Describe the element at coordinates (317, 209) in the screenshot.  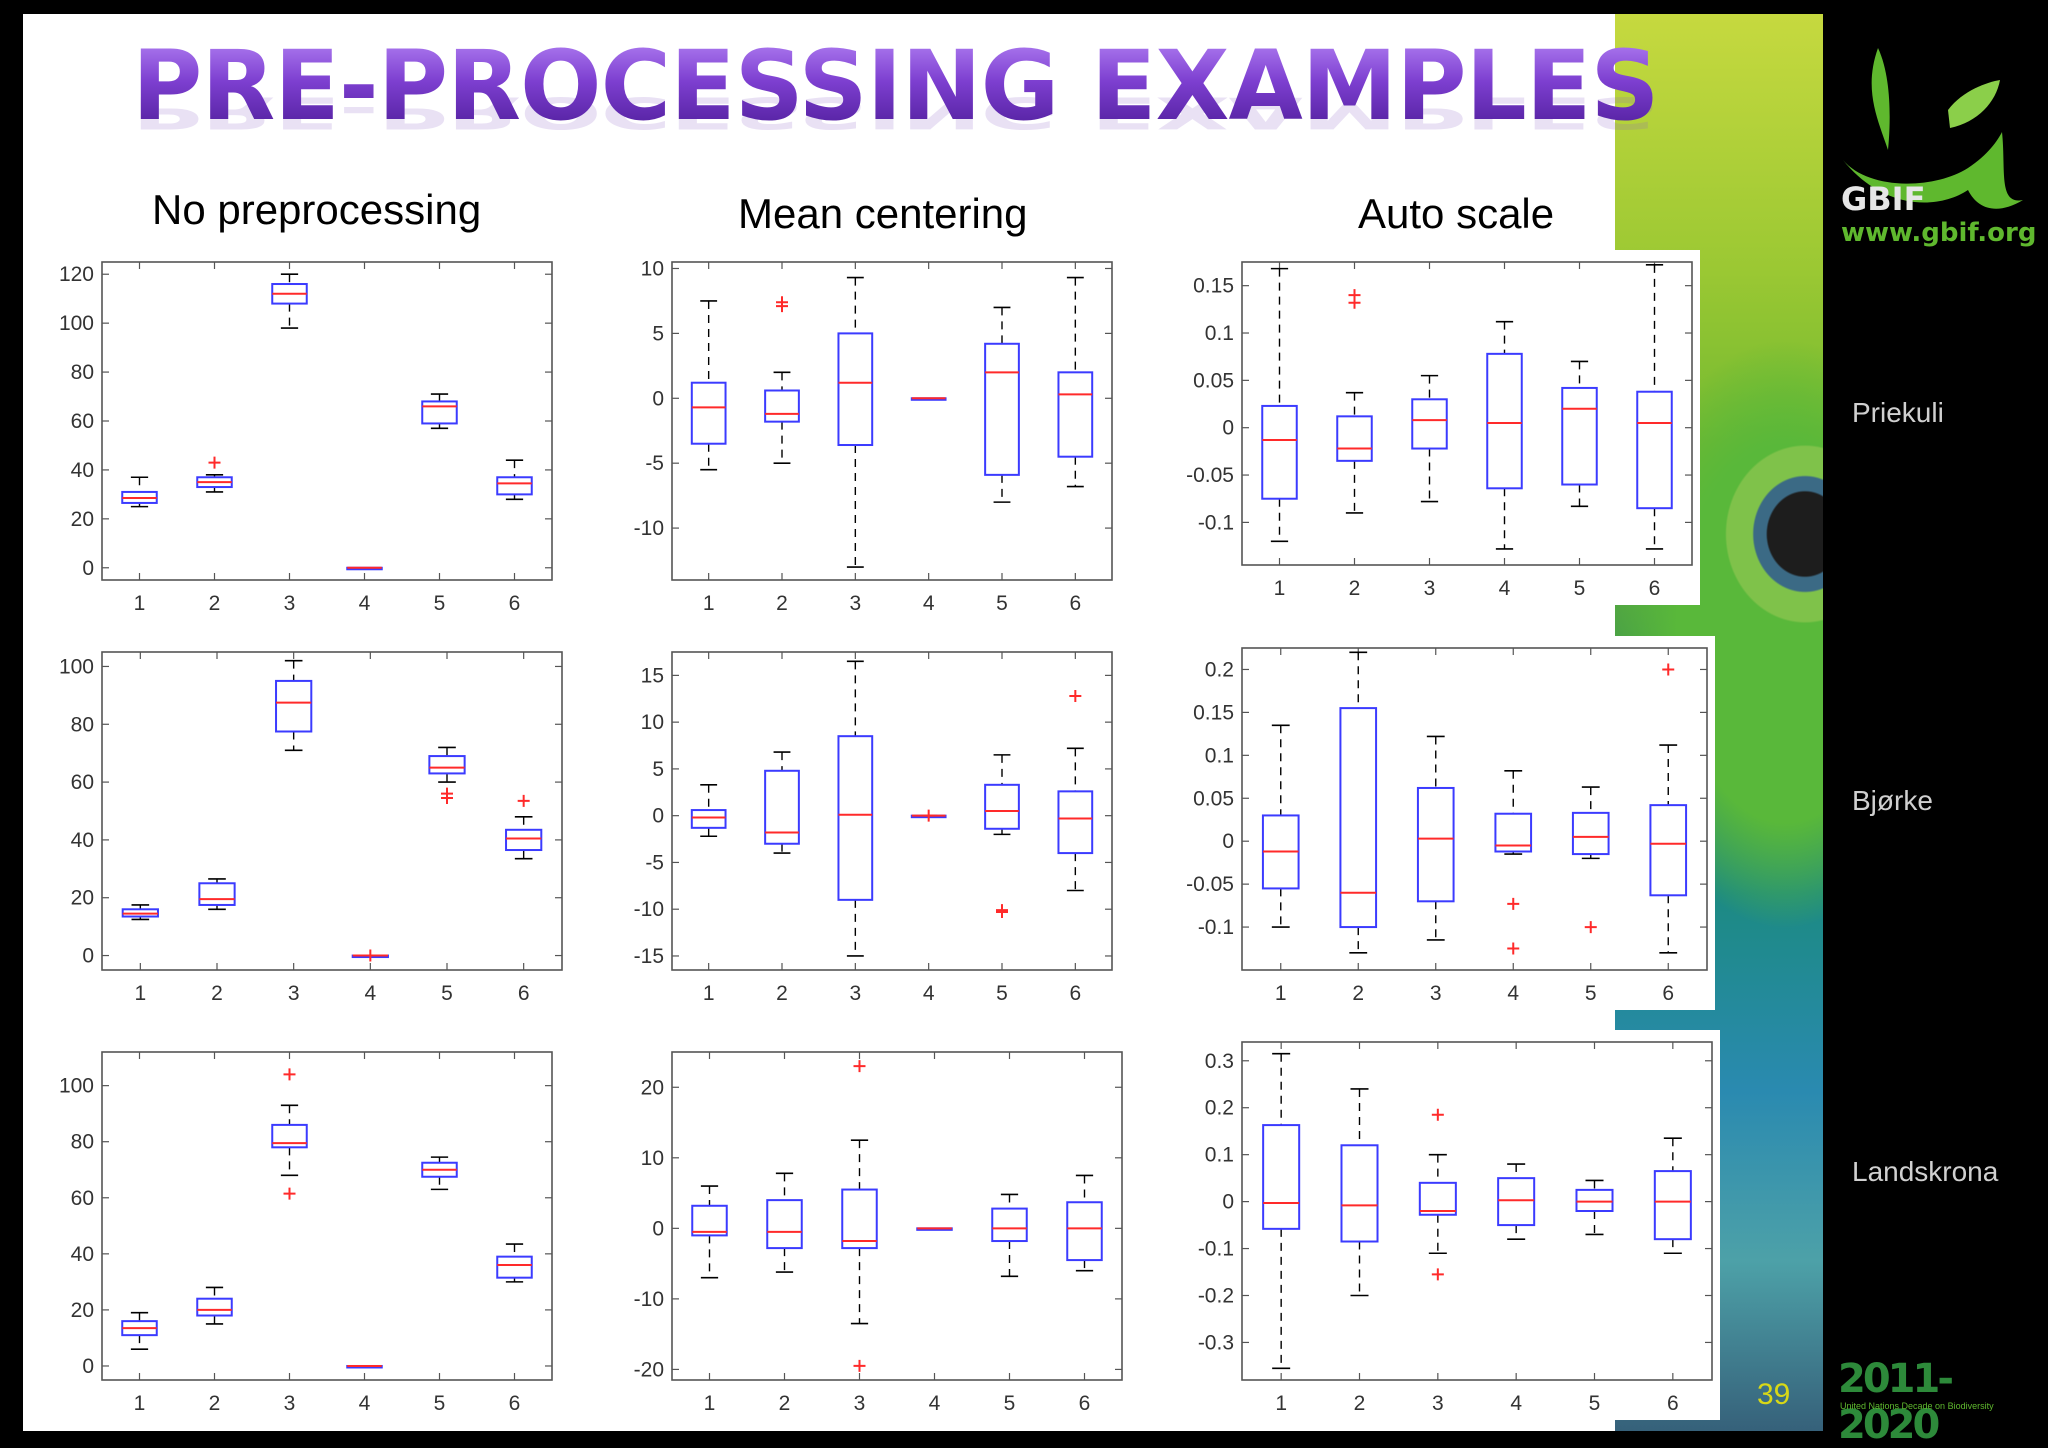
I see `column-heading-no-preprocessing: No preprocessing` at that location.